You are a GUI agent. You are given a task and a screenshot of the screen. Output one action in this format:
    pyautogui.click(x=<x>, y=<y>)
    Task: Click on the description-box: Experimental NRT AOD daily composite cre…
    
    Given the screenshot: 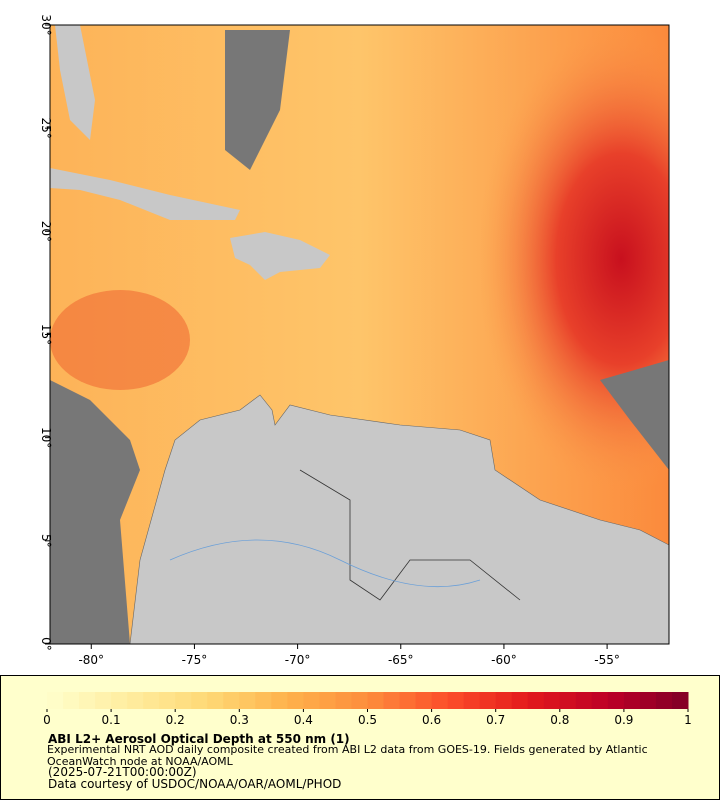 What is the action you would take?
    pyautogui.click(x=347, y=756)
    